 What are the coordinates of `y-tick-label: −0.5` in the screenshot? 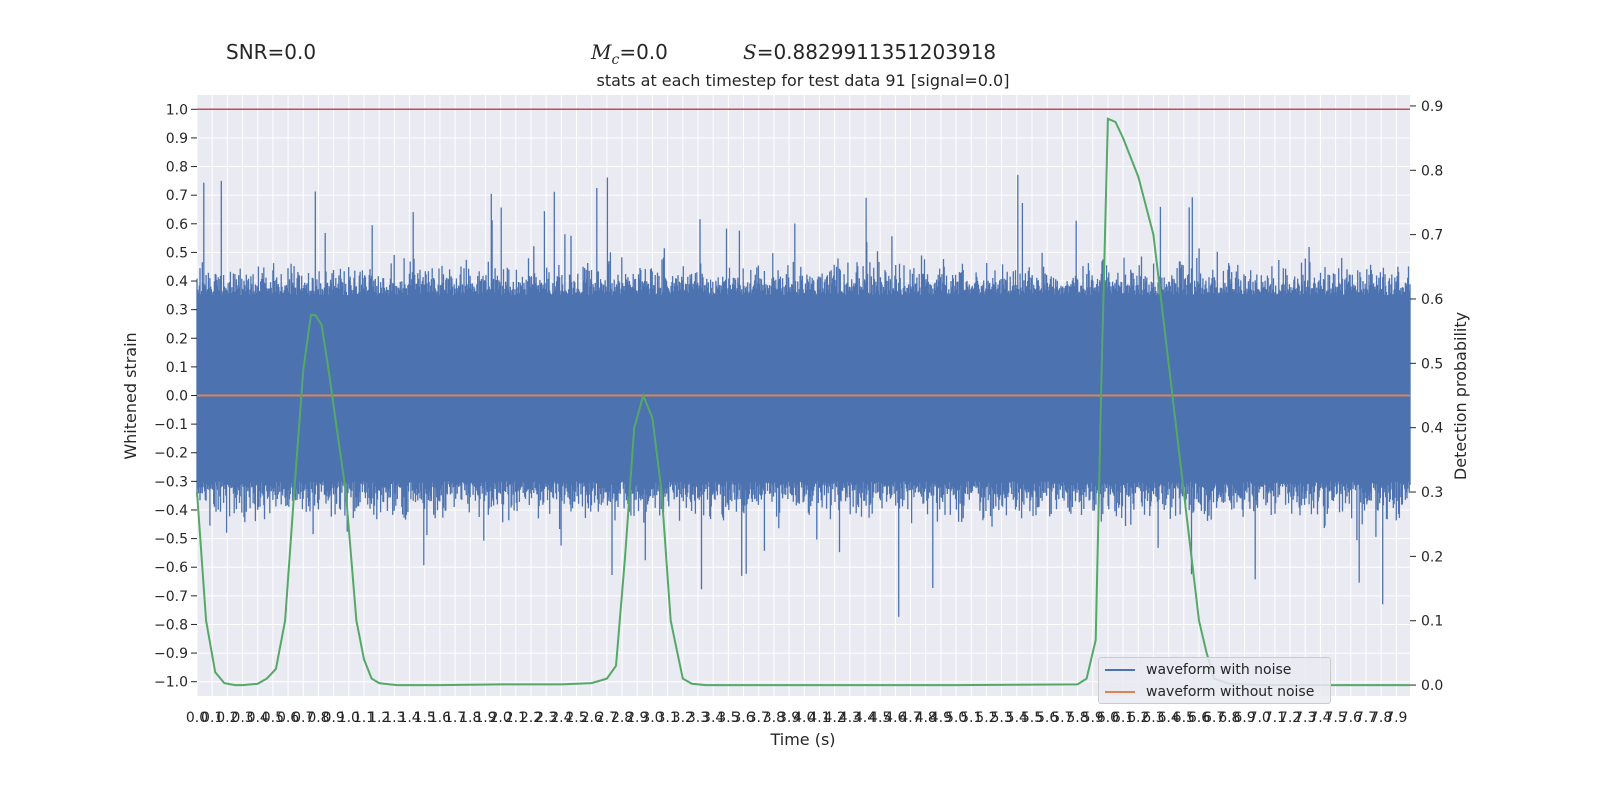 It's located at (171, 540).